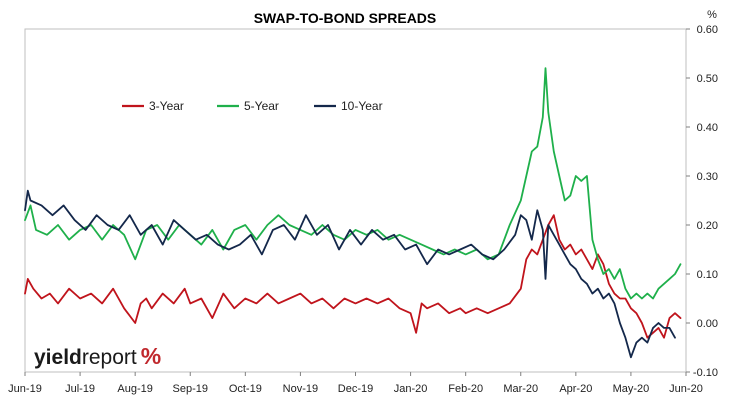 The height and width of the screenshot is (400, 732). What do you see at coordinates (245, 389) in the screenshot?
I see `x-tick-label: Oct-19` at bounding box center [245, 389].